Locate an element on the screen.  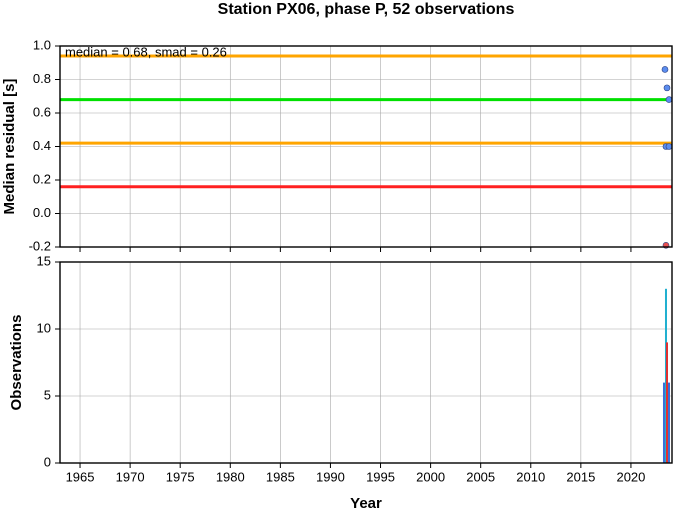
y-axis-label: Observations is located at coordinates (16, 363).